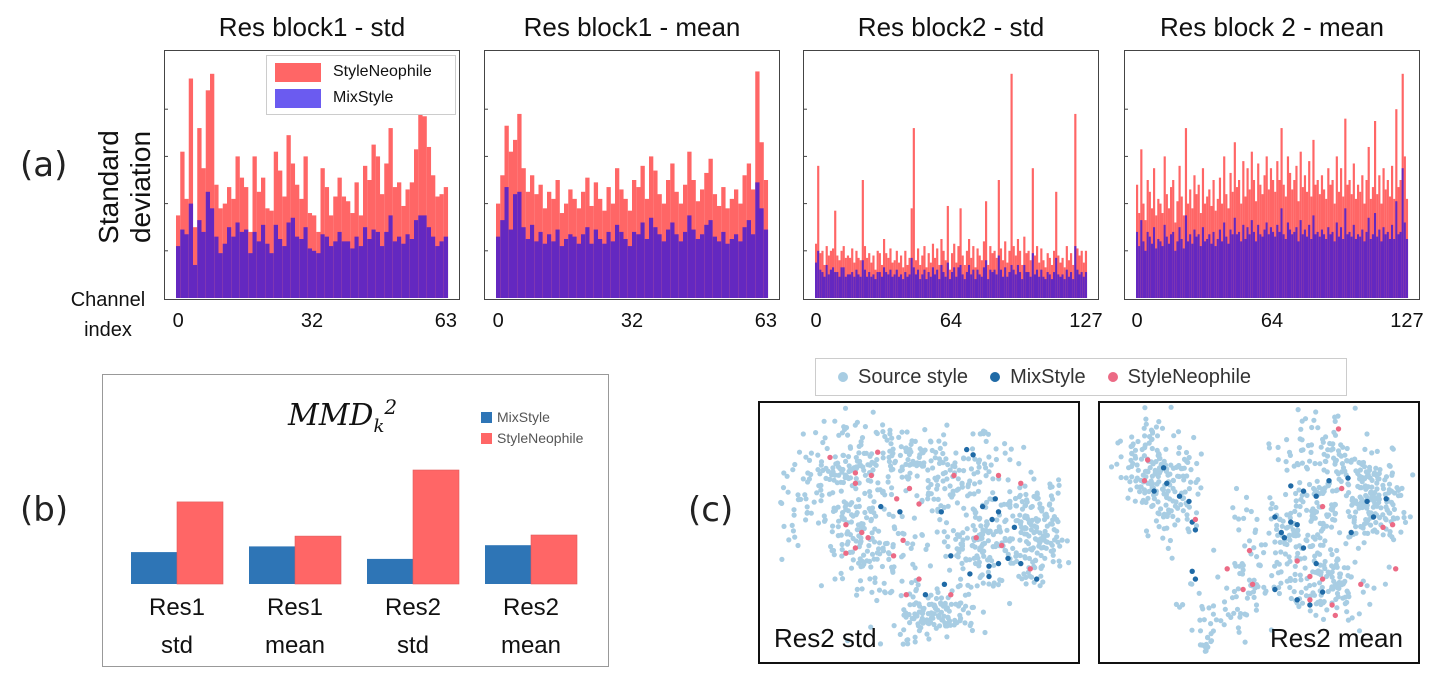 The image size is (1442, 674). What do you see at coordinates (44, 165) in the screenshot?
I see `panel-label-a: (a)` at bounding box center [44, 165].